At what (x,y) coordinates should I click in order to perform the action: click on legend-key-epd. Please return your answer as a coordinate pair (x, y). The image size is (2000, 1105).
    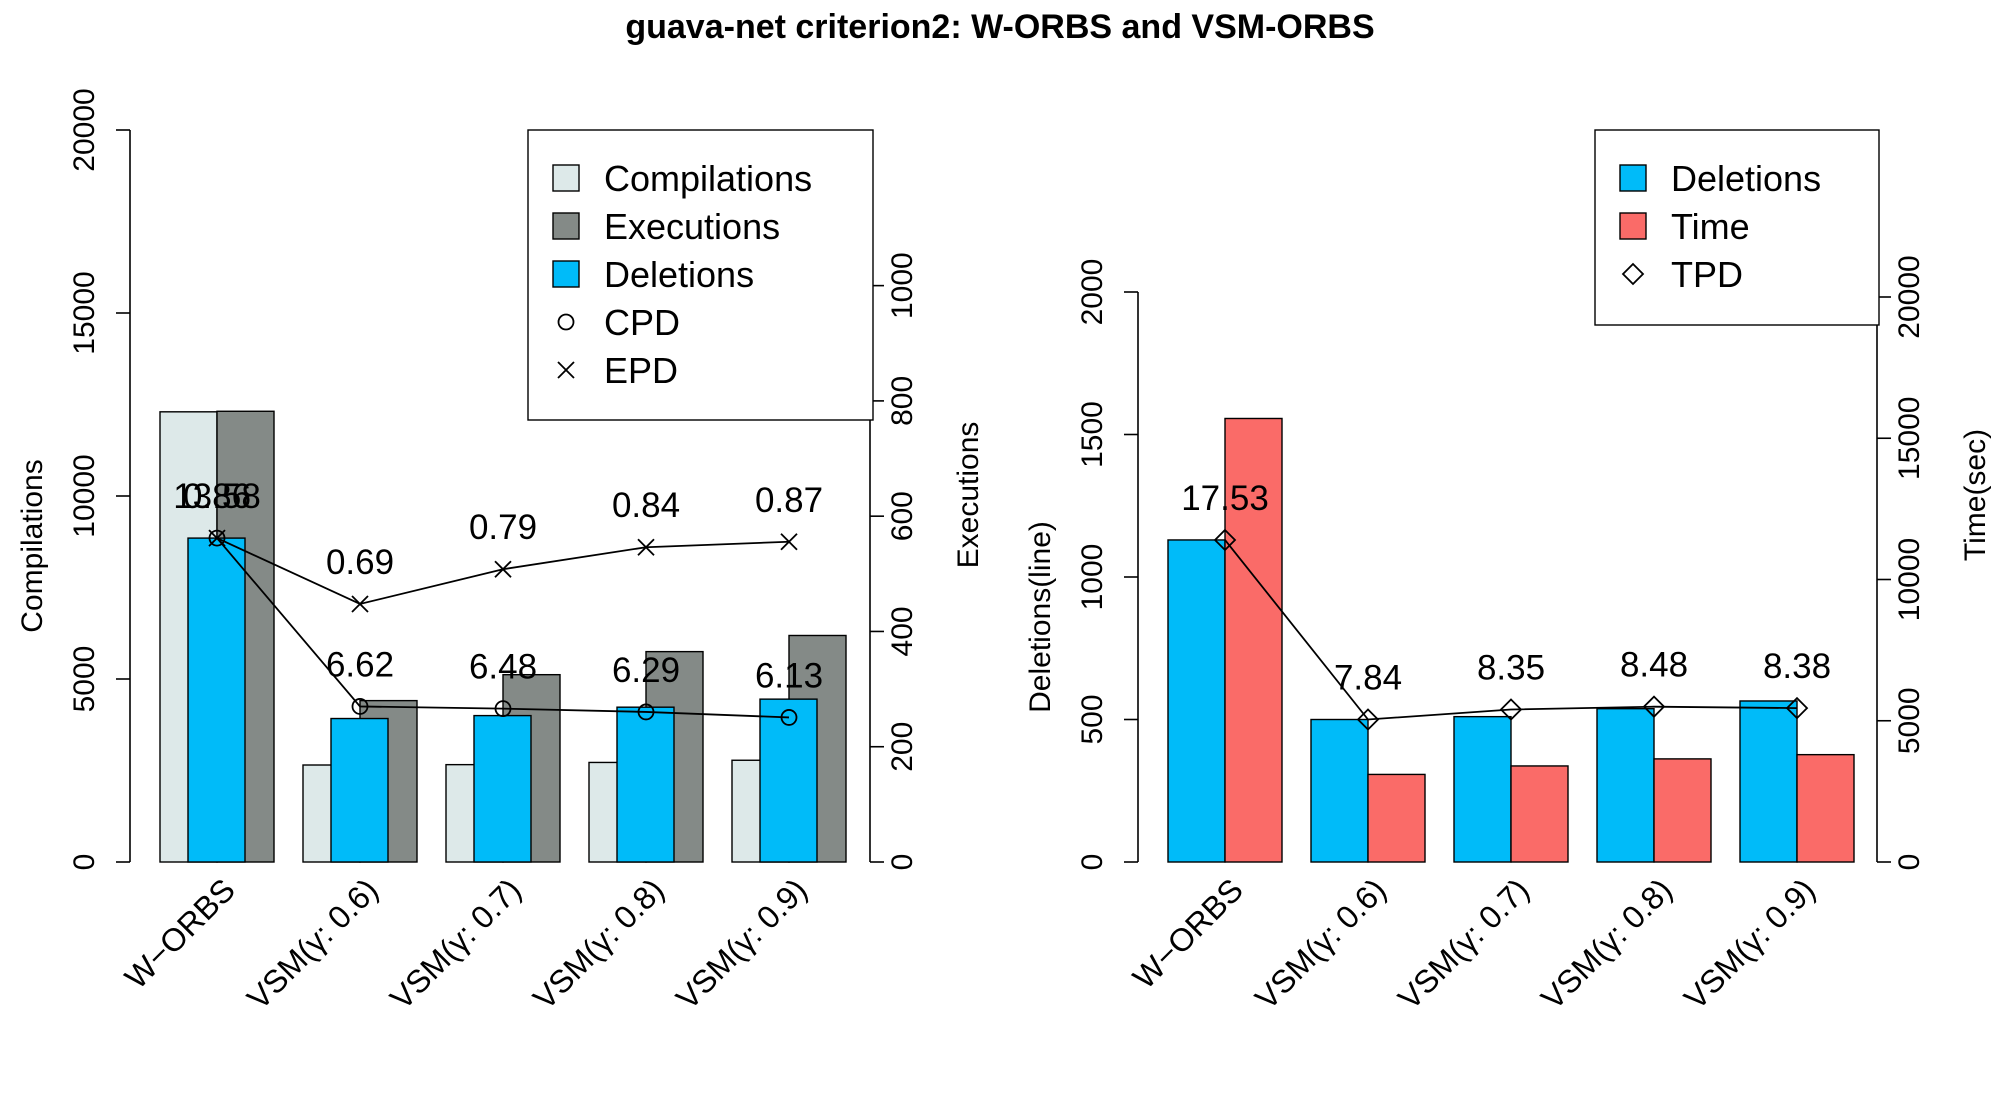
    Looking at the image, I should click on (566, 370).